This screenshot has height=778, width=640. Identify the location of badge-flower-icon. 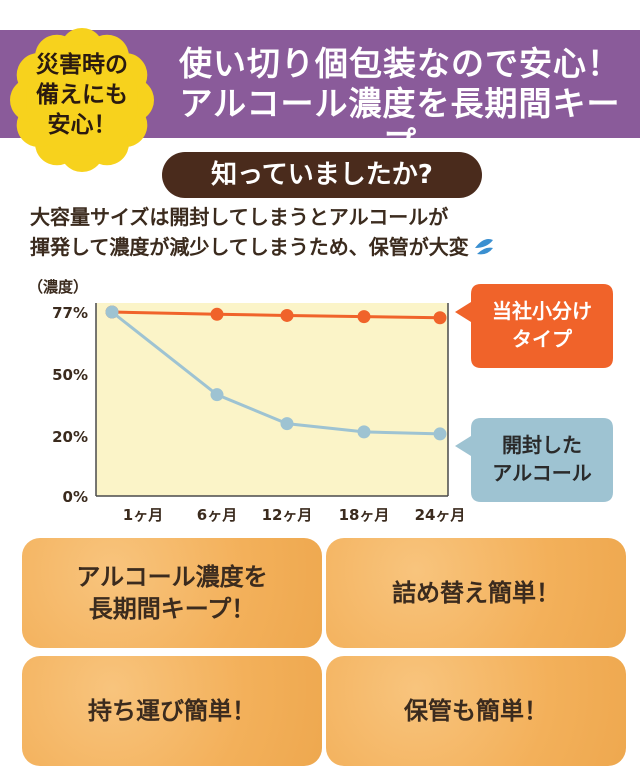
(82, 100).